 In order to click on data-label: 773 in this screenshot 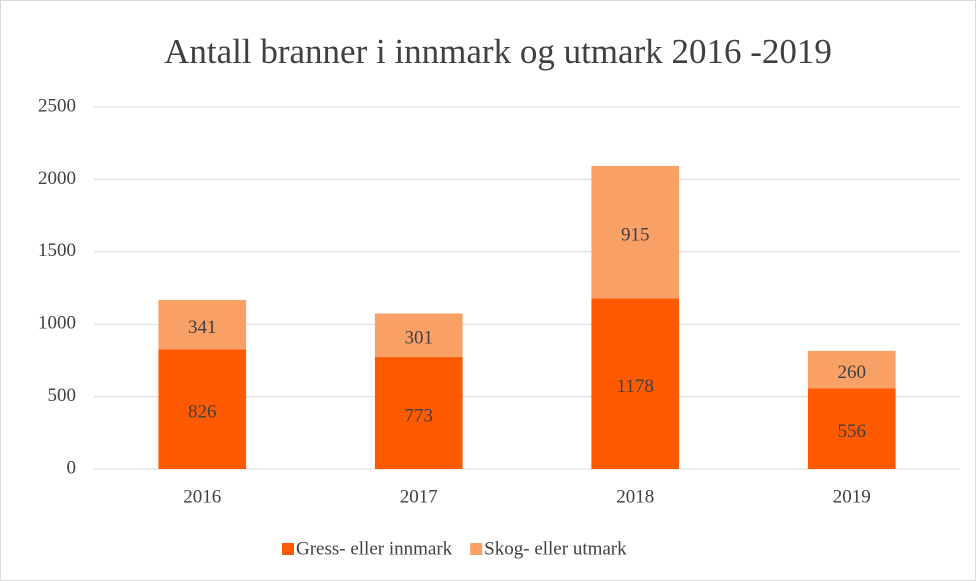, I will do `click(419, 415)`.